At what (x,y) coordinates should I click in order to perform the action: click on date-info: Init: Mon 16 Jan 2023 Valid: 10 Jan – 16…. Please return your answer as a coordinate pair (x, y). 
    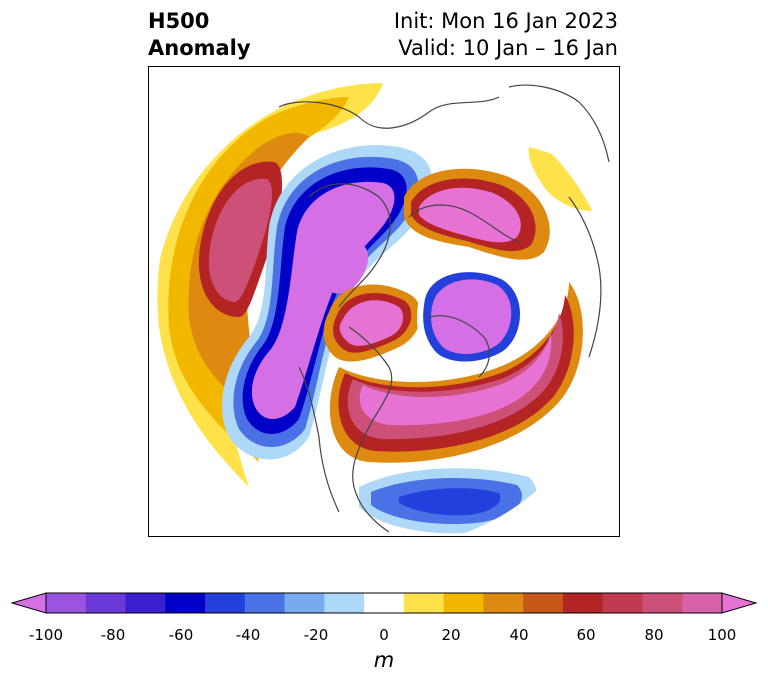
    Looking at the image, I should click on (506, 35).